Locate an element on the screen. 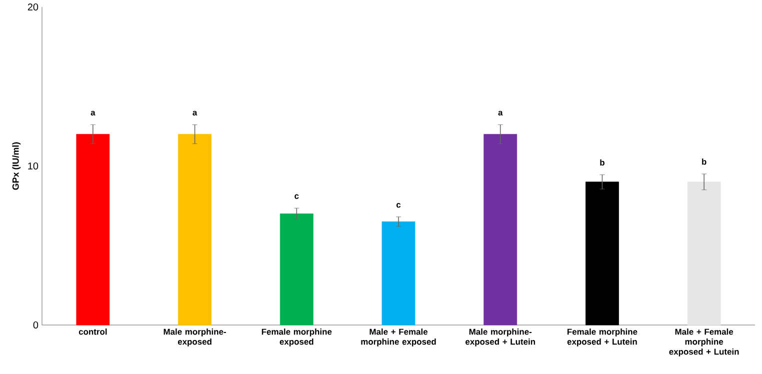  y-axis-title: GPx (IU/ml) is located at coordinates (16, 166).